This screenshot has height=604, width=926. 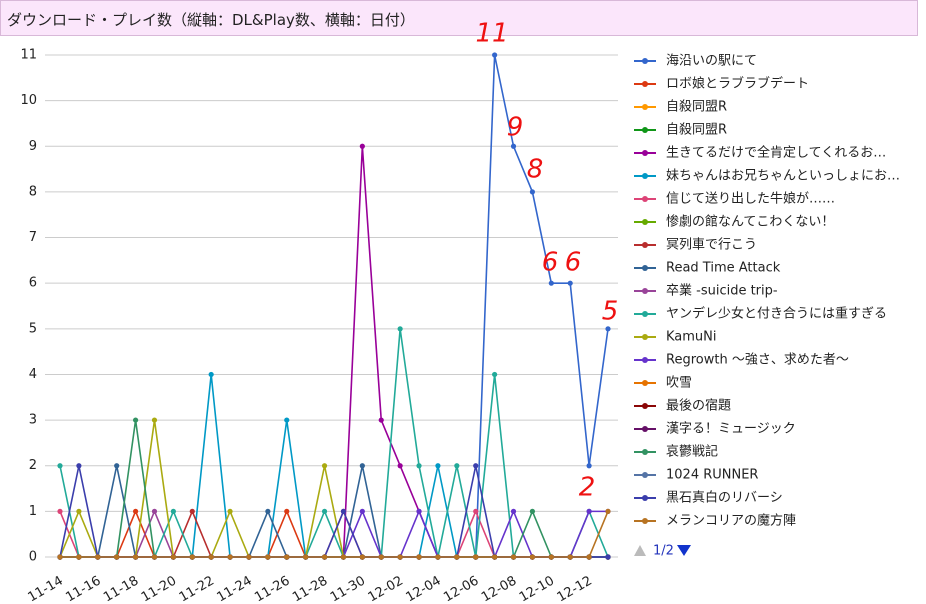 What do you see at coordinates (515, 128) in the screenshot?
I see `annotation: 9` at bounding box center [515, 128].